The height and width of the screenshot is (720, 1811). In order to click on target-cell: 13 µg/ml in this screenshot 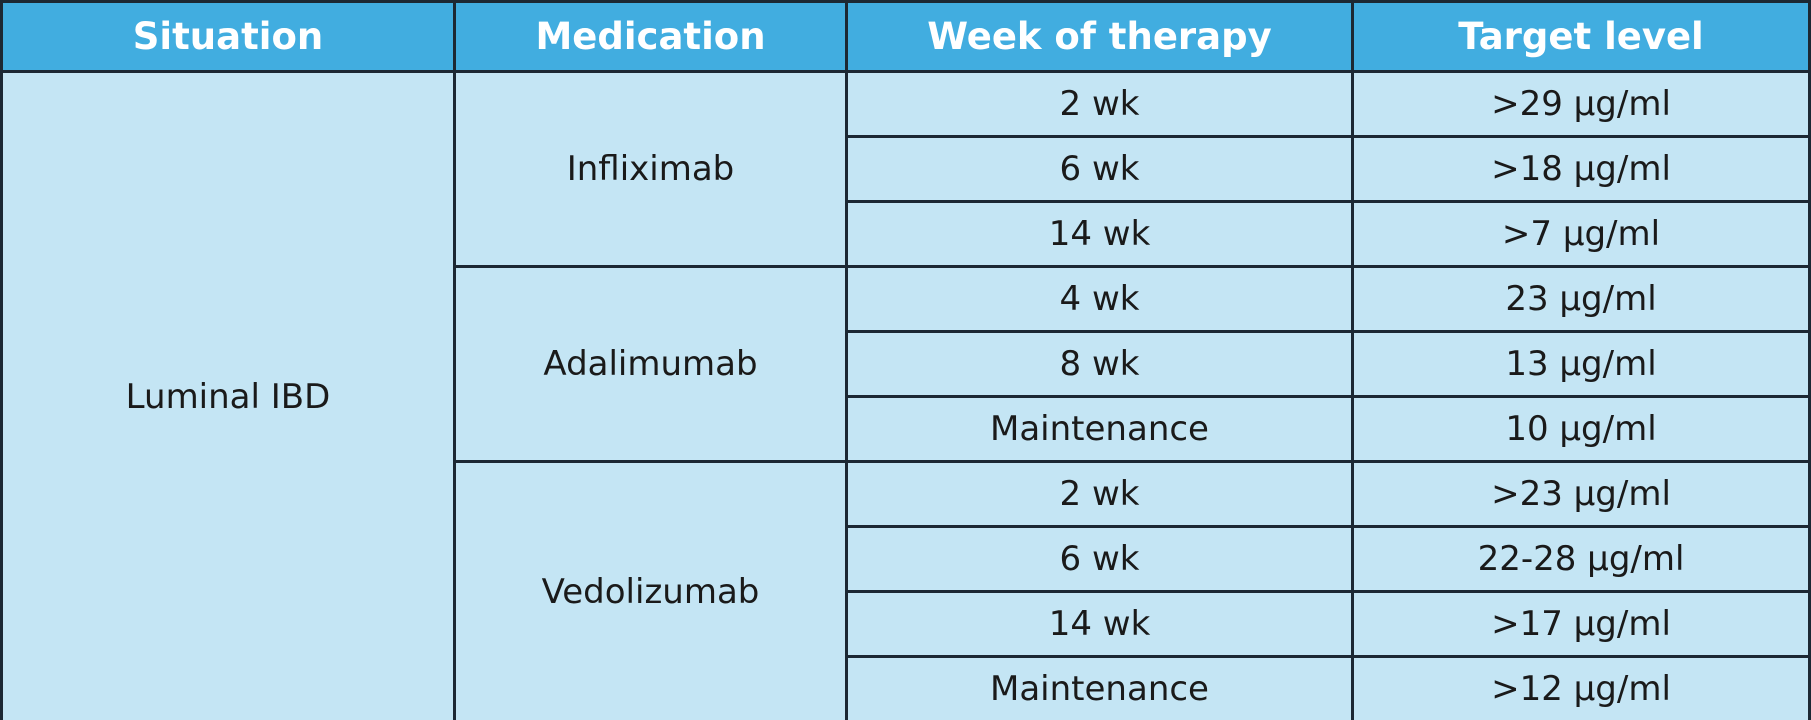, I will do `click(1581, 364)`.